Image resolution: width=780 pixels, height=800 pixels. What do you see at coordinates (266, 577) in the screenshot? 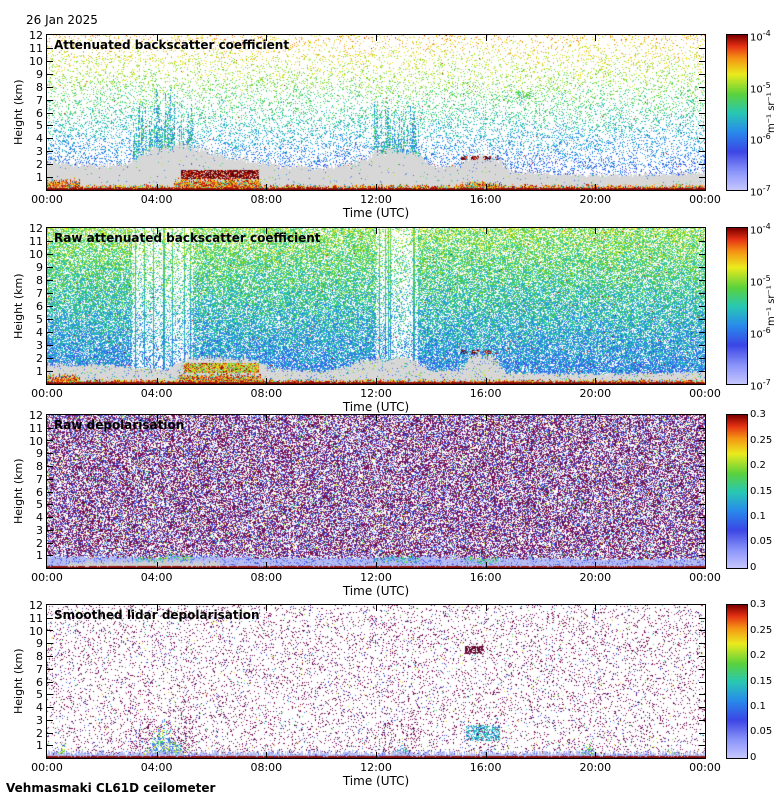
I see `x-tick-label: 08:00` at bounding box center [266, 577].